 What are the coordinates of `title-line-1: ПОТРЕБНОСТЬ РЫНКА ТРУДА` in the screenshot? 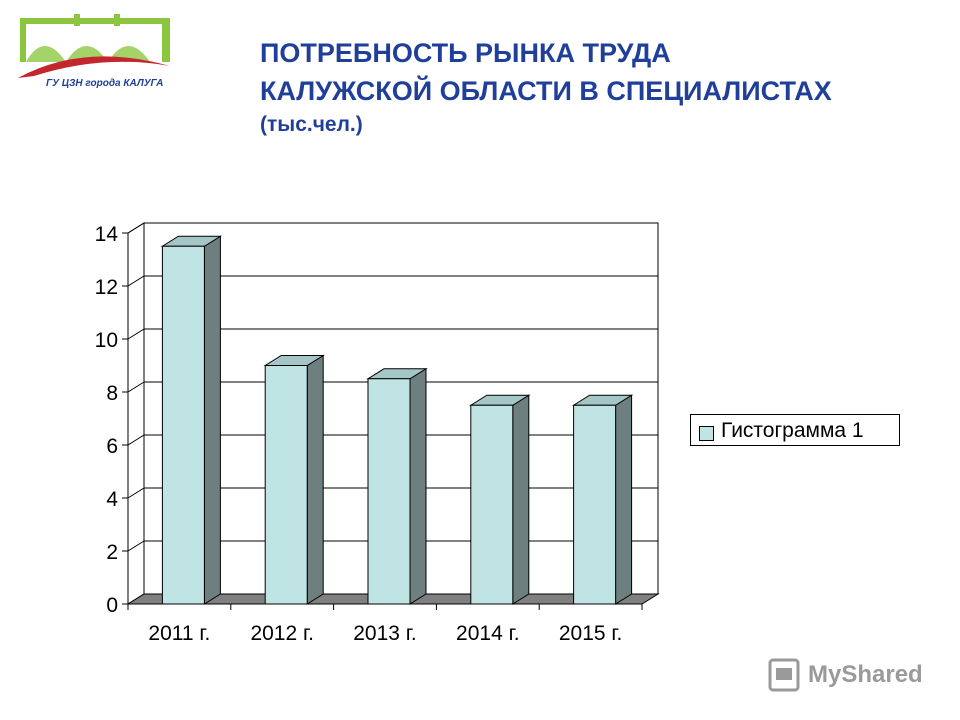 It's located at (465, 53).